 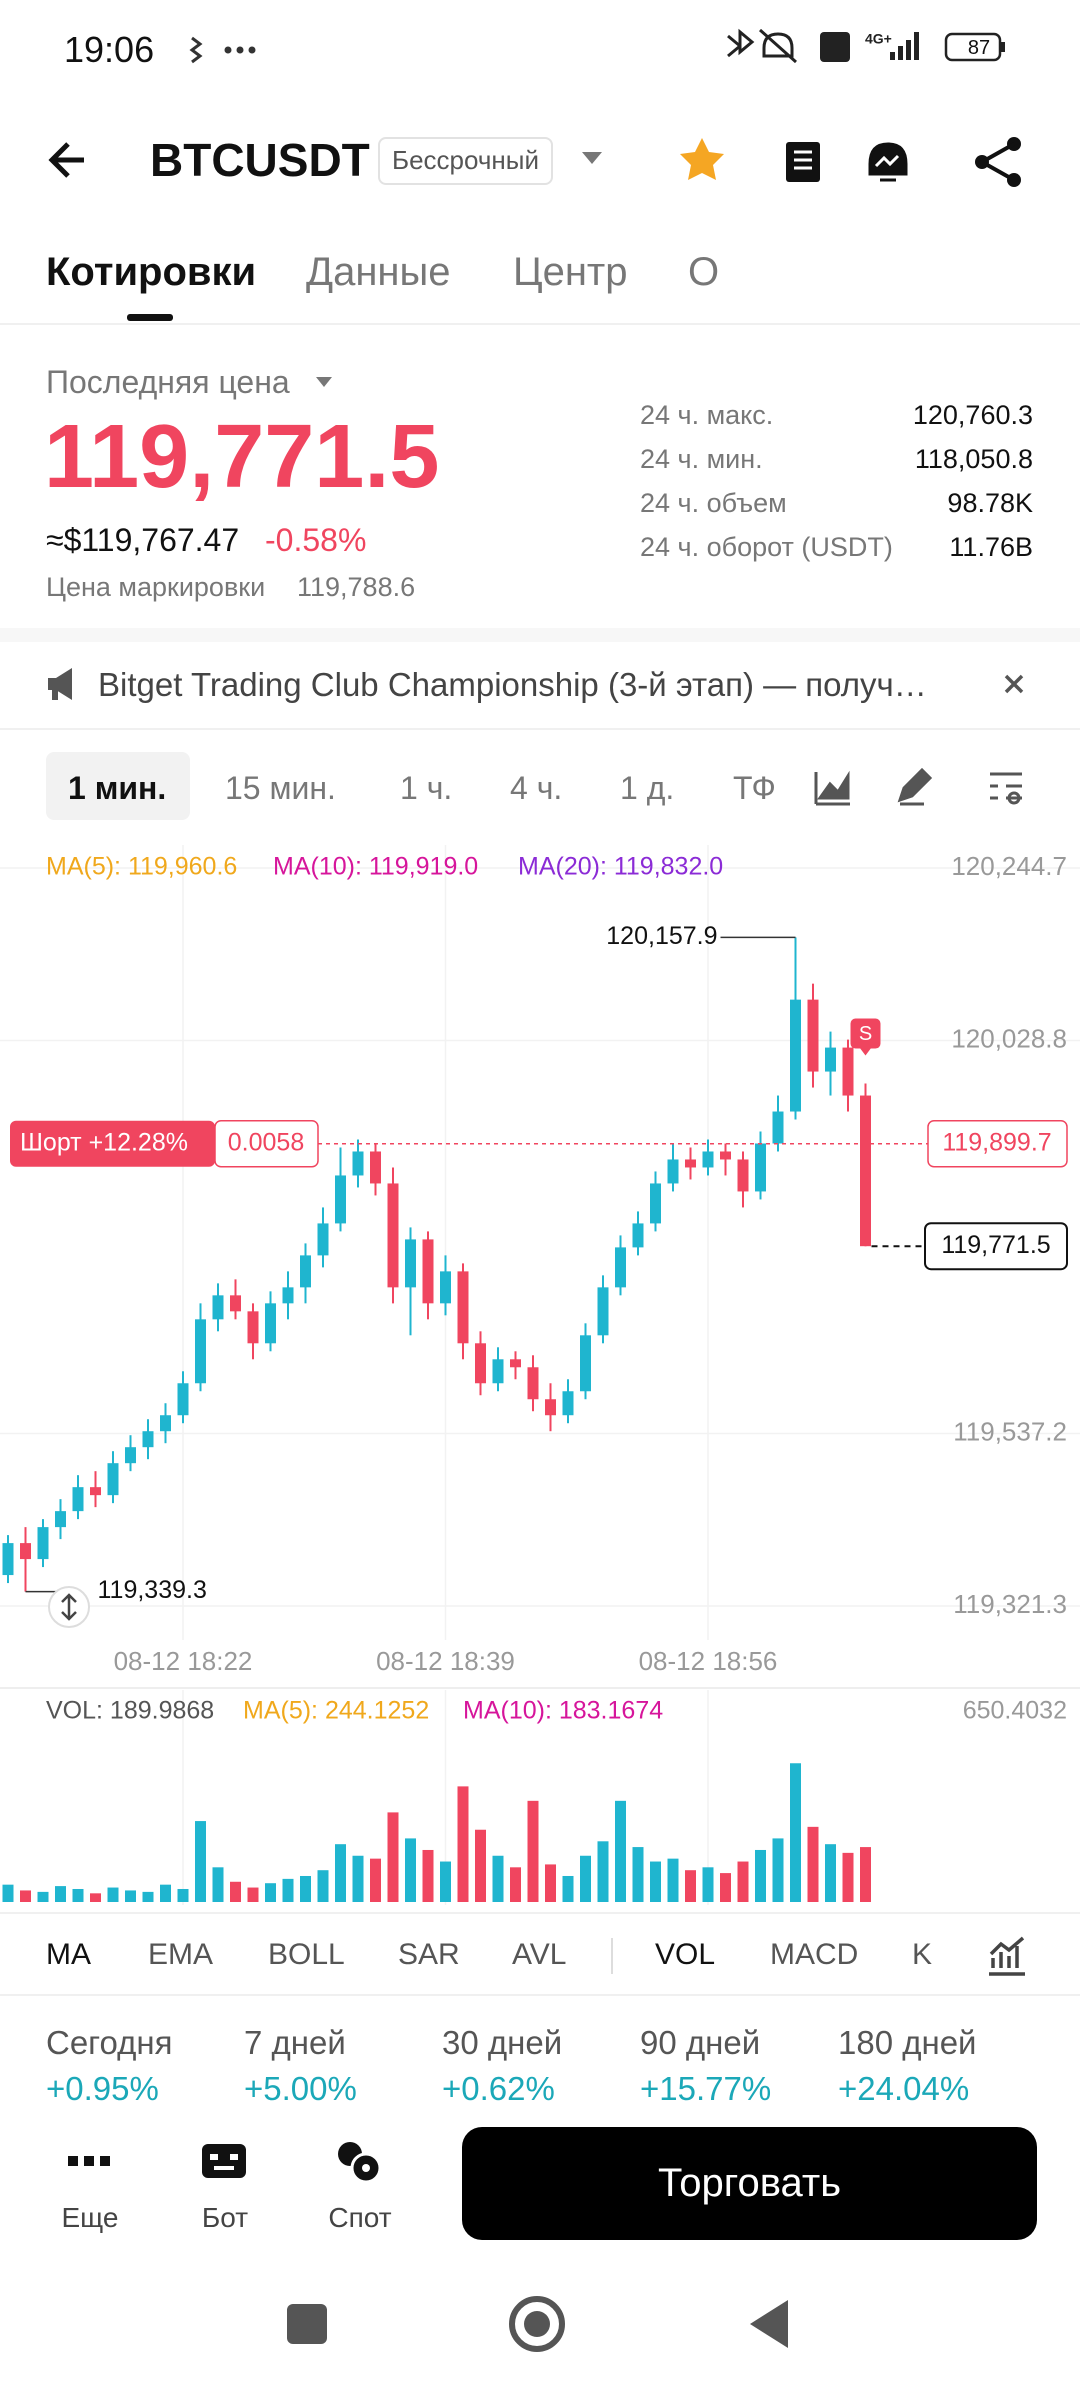 What do you see at coordinates (225, 2217) in the screenshot?
I see `nav-label: Бот` at bounding box center [225, 2217].